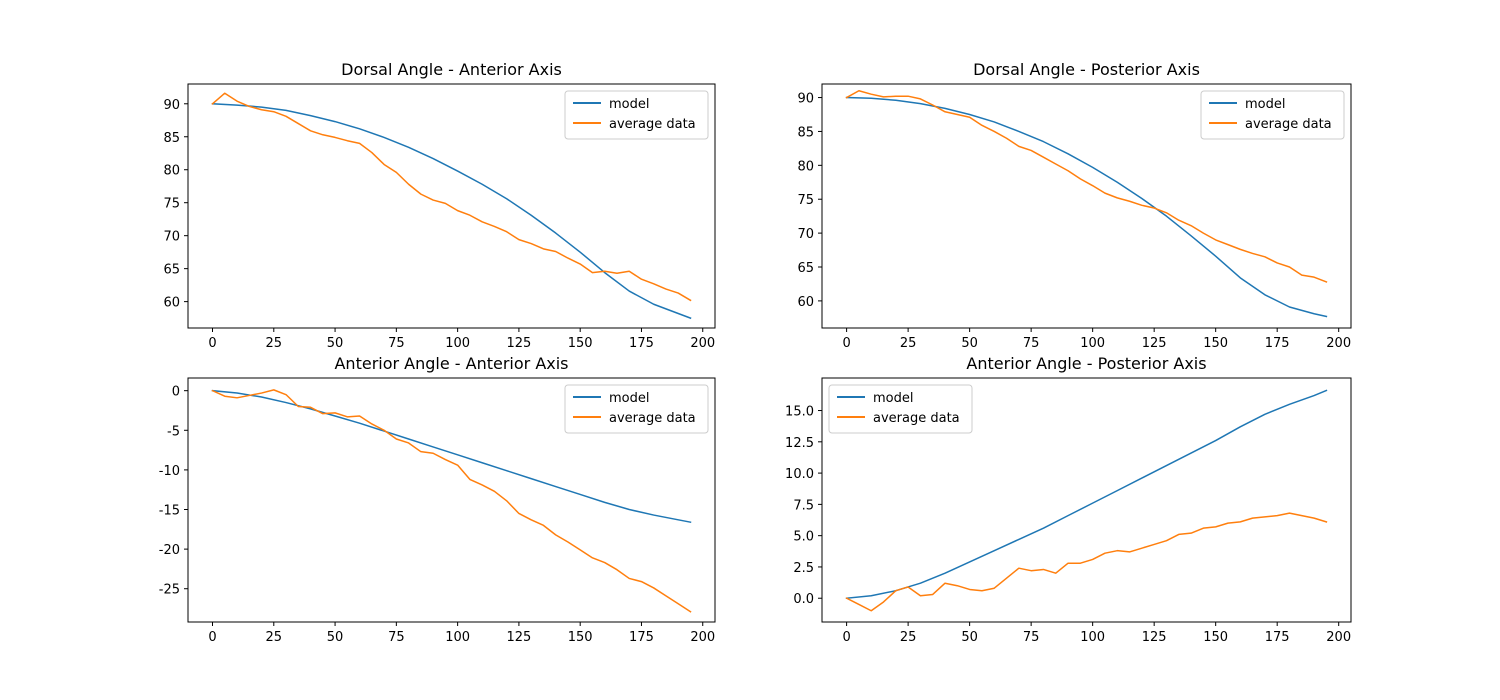 The image size is (1500, 700). I want to click on y-tick-label: -25, so click(169, 590).